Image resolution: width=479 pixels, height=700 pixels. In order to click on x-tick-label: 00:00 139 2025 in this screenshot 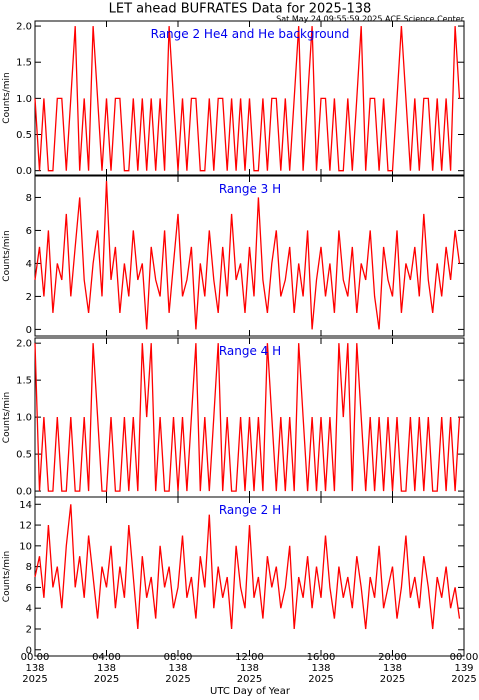, I will do `click(464, 668)`.